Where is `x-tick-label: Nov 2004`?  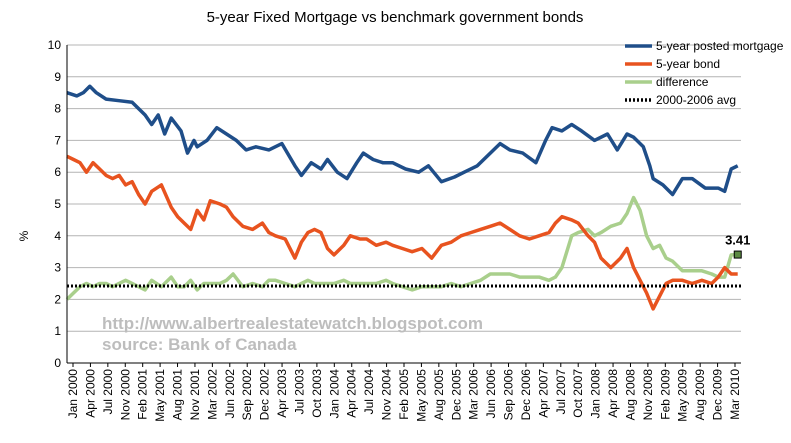
x-tick-label: Nov 2004 is located at coordinates (387, 395).